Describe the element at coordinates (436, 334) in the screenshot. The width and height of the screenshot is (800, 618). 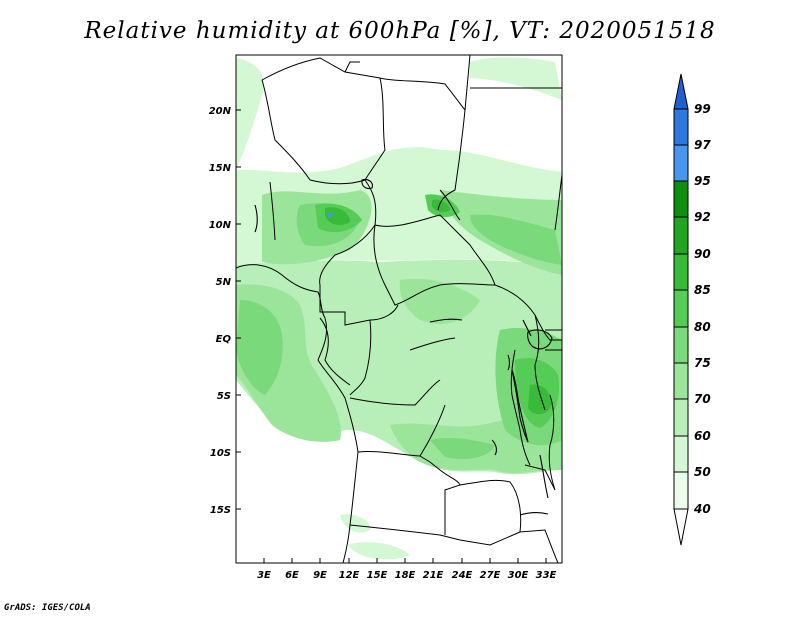
I see `river-congo` at that location.